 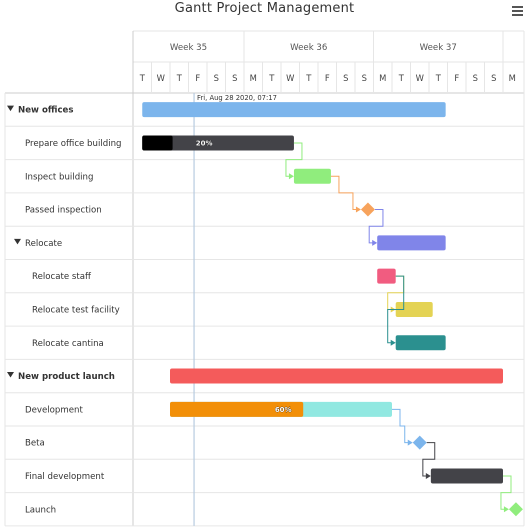 What do you see at coordinates (188, 48) in the screenshot?
I see `week-label: Week 35` at bounding box center [188, 48].